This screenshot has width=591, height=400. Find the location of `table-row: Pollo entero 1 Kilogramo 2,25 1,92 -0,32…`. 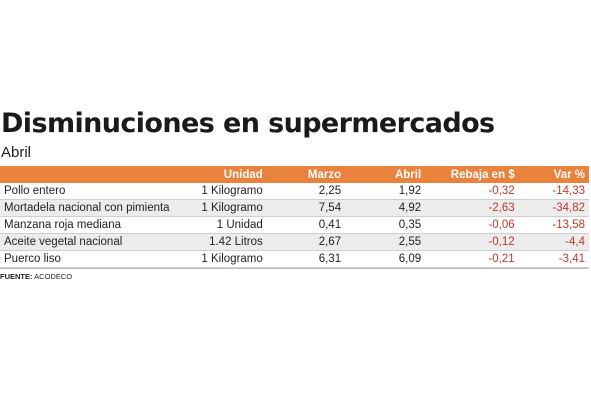

table-row: Pollo entero 1 Kilogramo 2,25 1,92 -0,32… is located at coordinates (294, 191).